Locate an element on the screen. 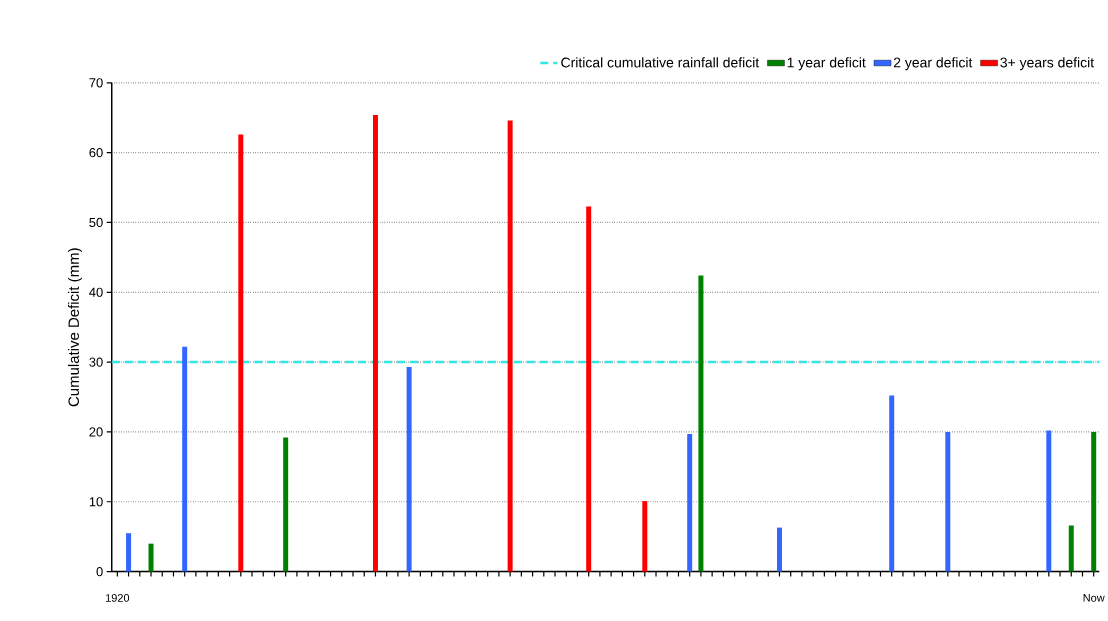 Image resolution: width=1108 pixels, height=621 pixels. y-tick-label: 70 is located at coordinates (96, 82).